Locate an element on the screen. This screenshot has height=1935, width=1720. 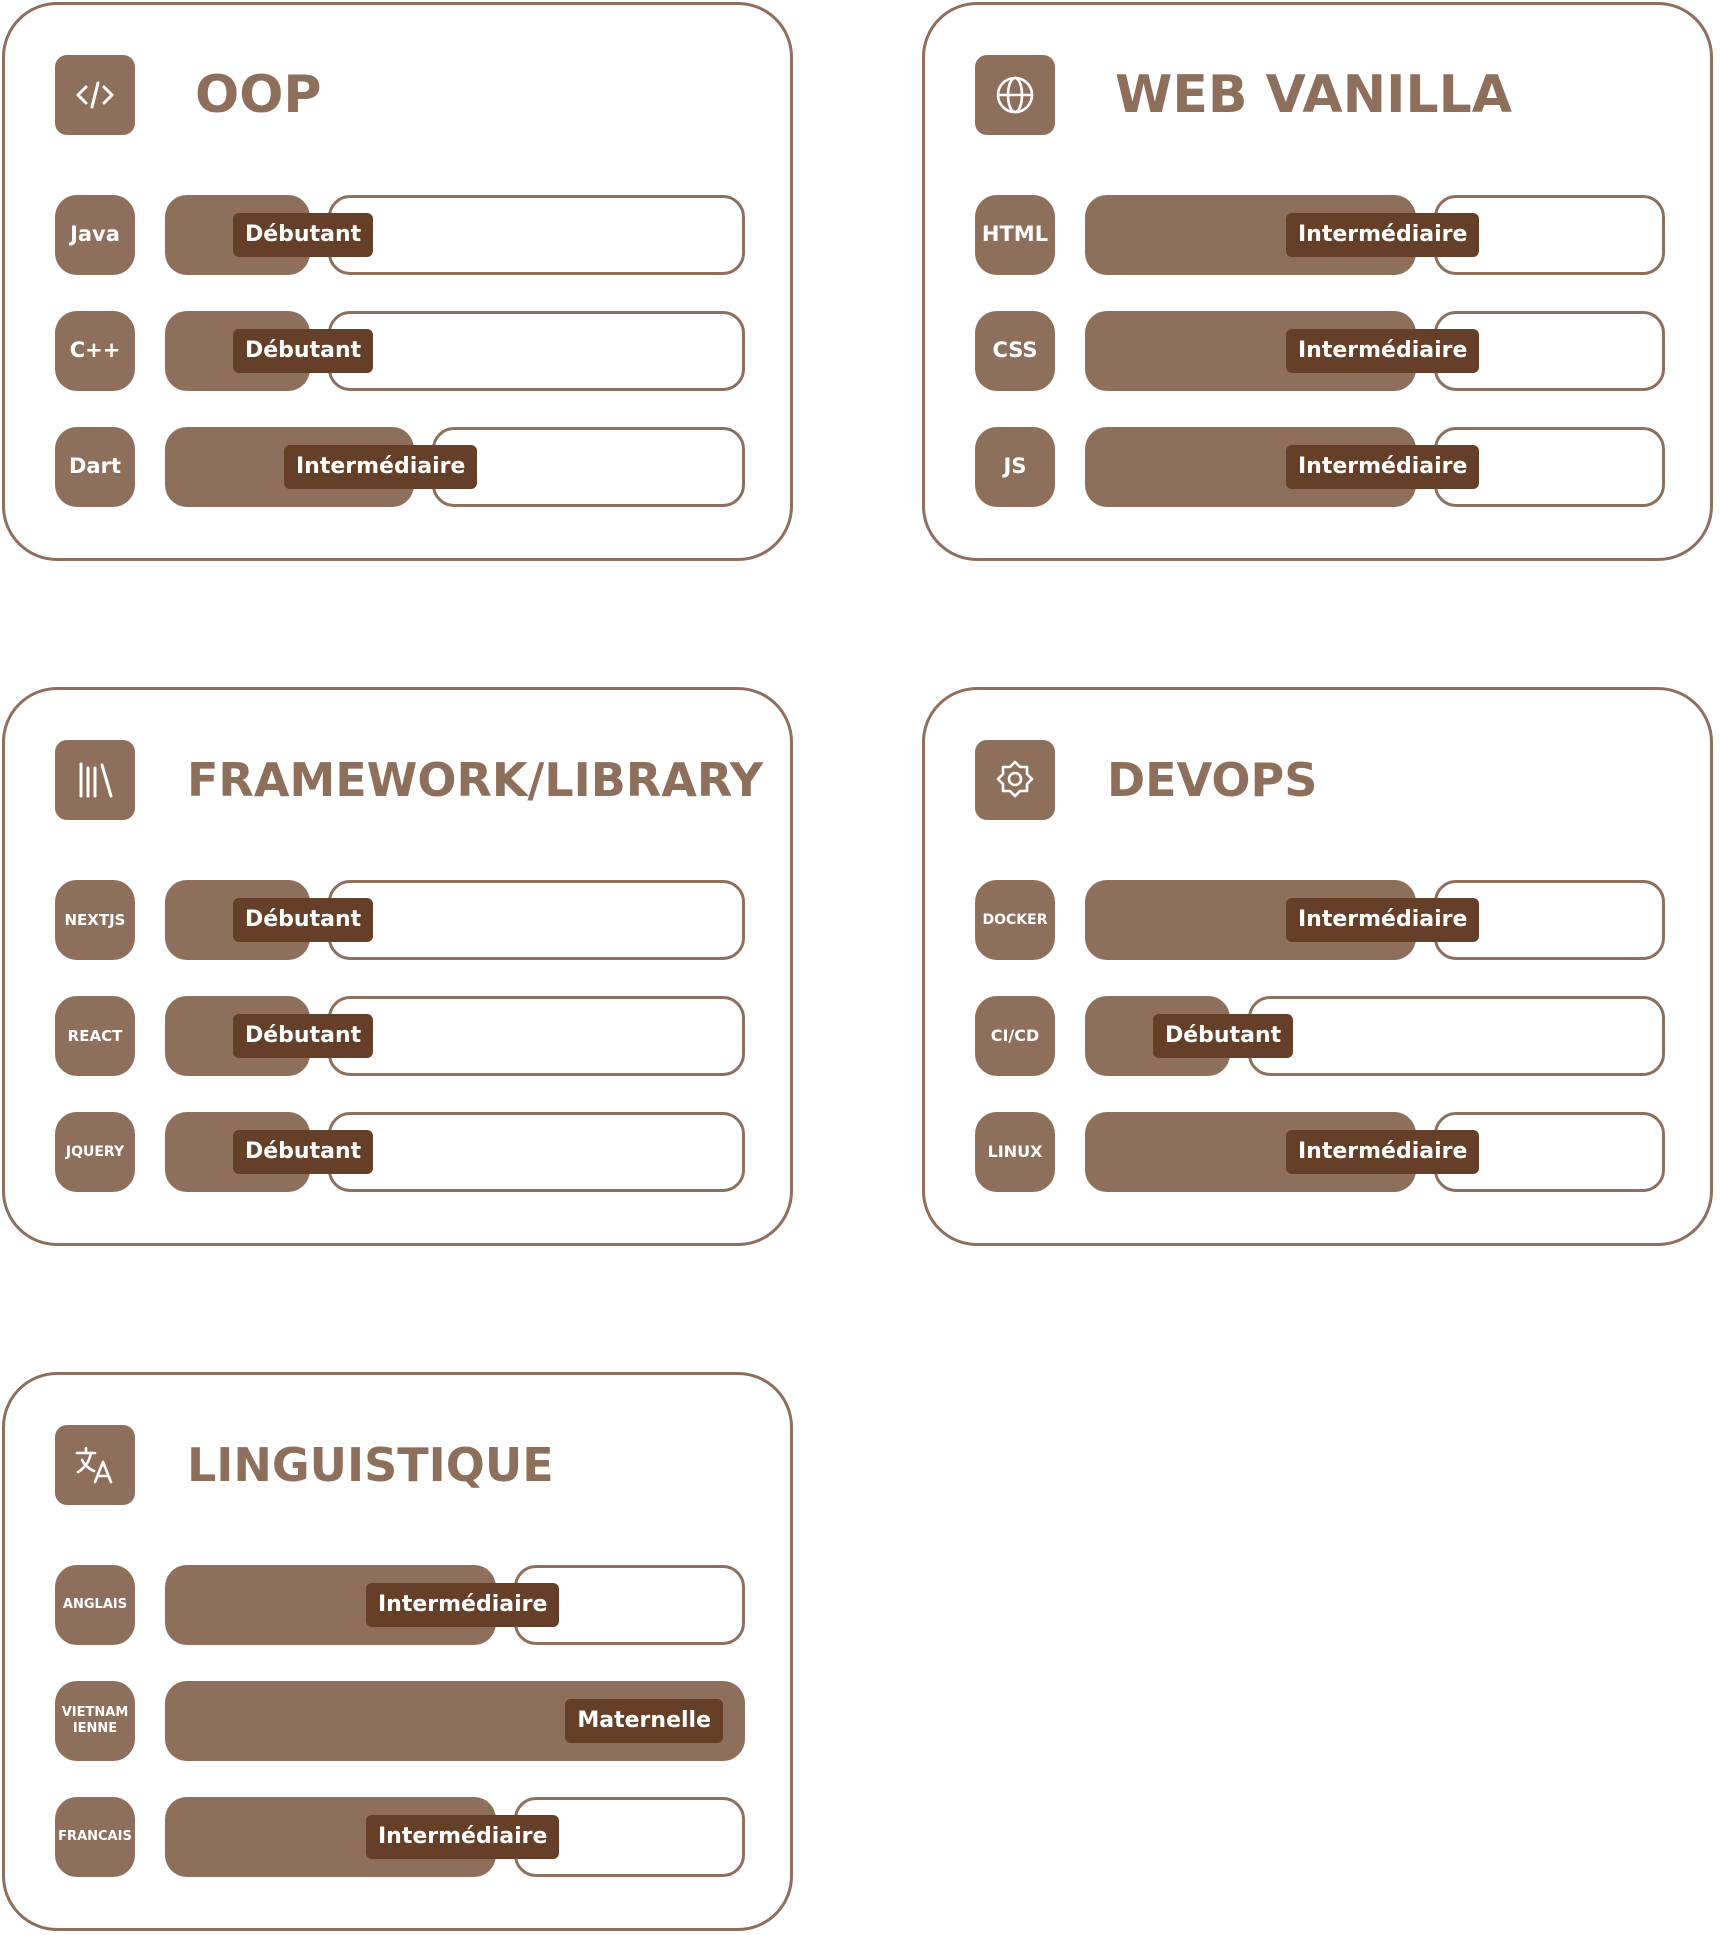
card-title: LINGUISTIQUE is located at coordinates (370, 1465).